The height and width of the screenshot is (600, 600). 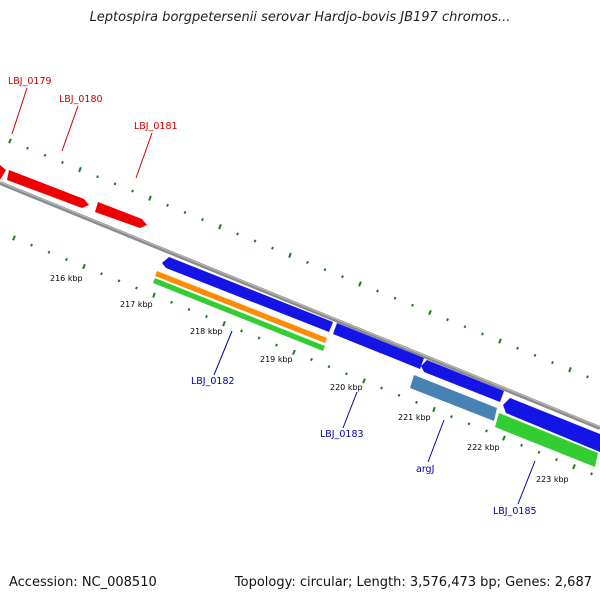 What do you see at coordinates (144, 155) in the screenshot?
I see `leader-lbj0181` at bounding box center [144, 155].